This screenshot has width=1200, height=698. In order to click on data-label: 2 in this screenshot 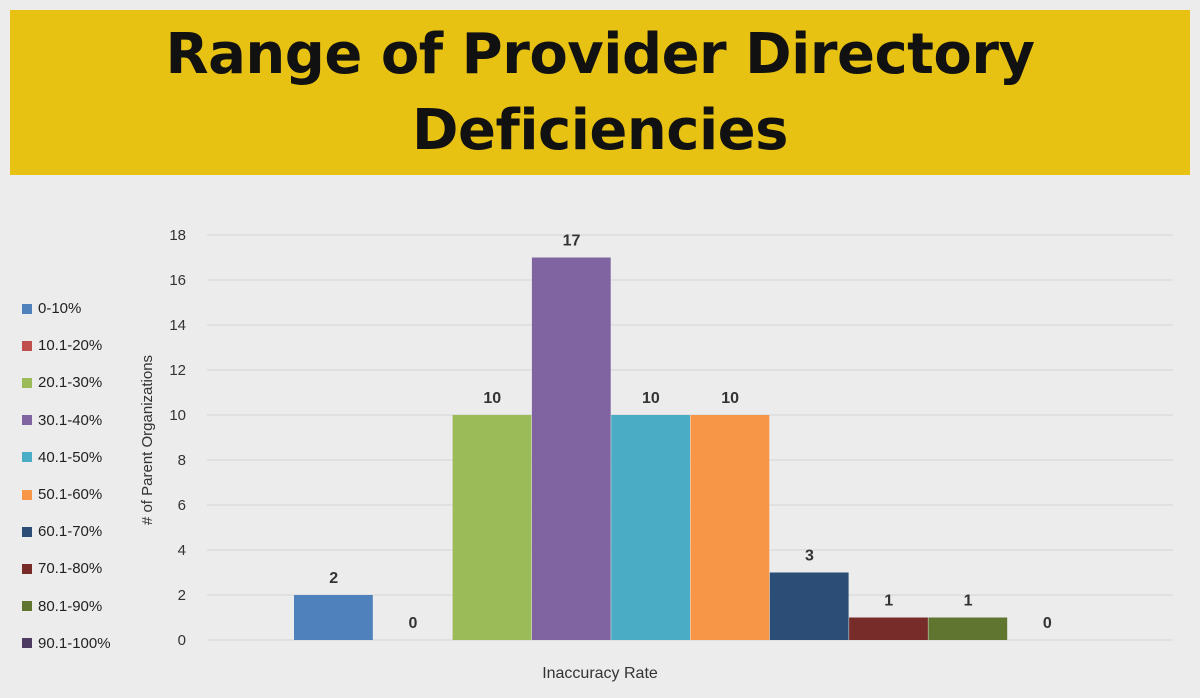, I will do `click(333, 578)`.